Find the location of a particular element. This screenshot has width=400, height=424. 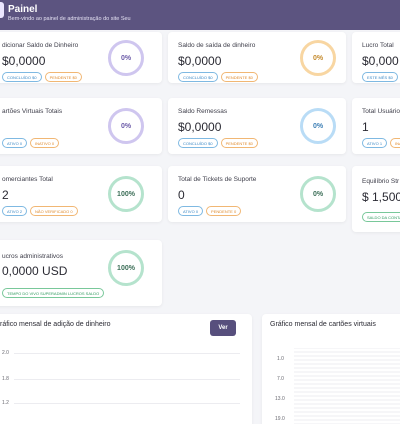

status-badge: PENDENTE 0 is located at coordinates (224, 211).